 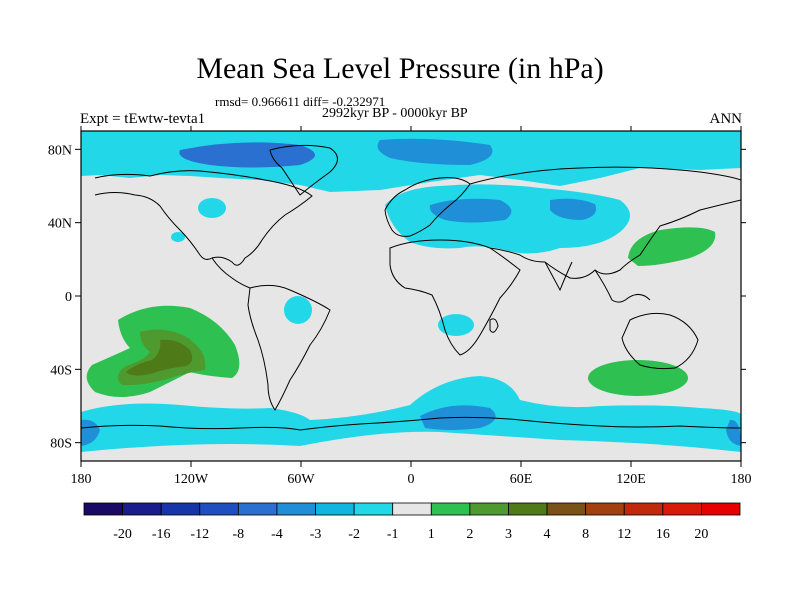 I want to click on south-pacific-positive-inner, so click(x=159, y=357).